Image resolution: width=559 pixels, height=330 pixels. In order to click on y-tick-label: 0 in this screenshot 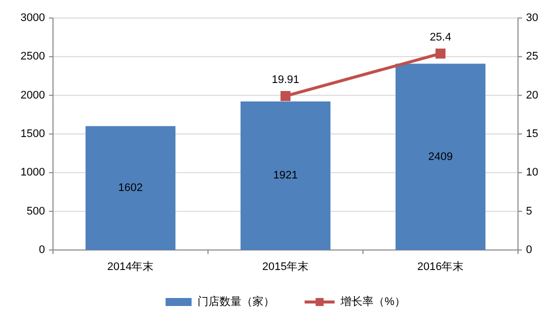, I will do `click(41, 250)`.